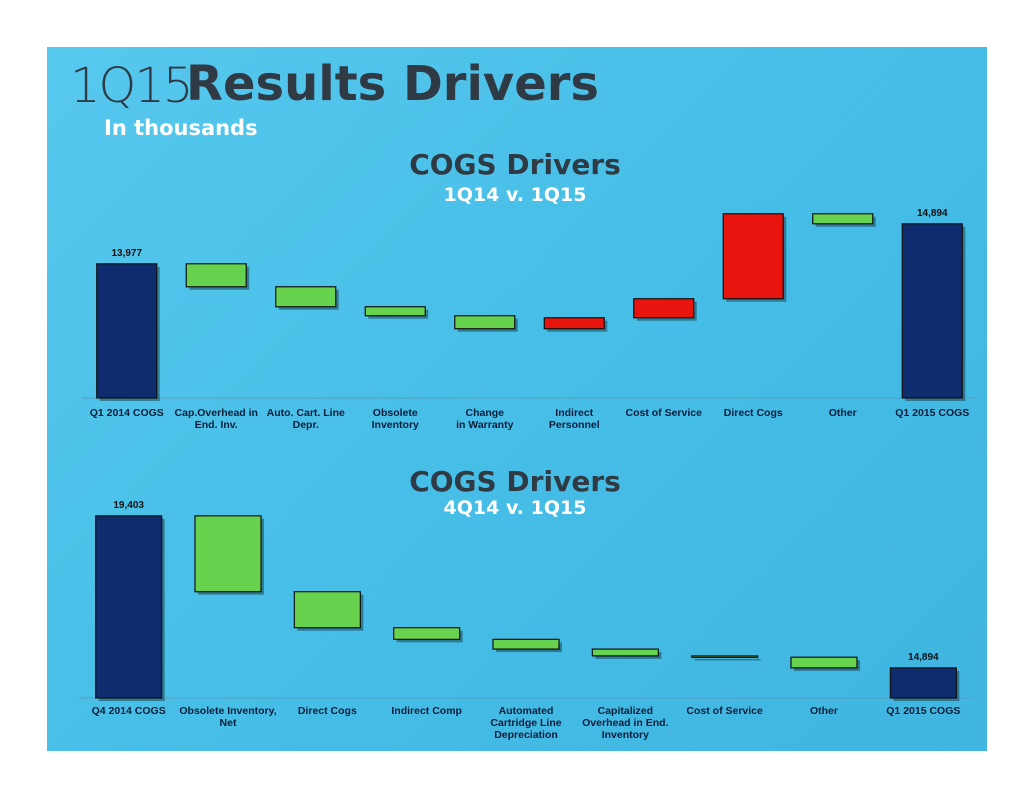  Describe the element at coordinates (727, 659) in the screenshot. I see `bar-shadow` at that location.